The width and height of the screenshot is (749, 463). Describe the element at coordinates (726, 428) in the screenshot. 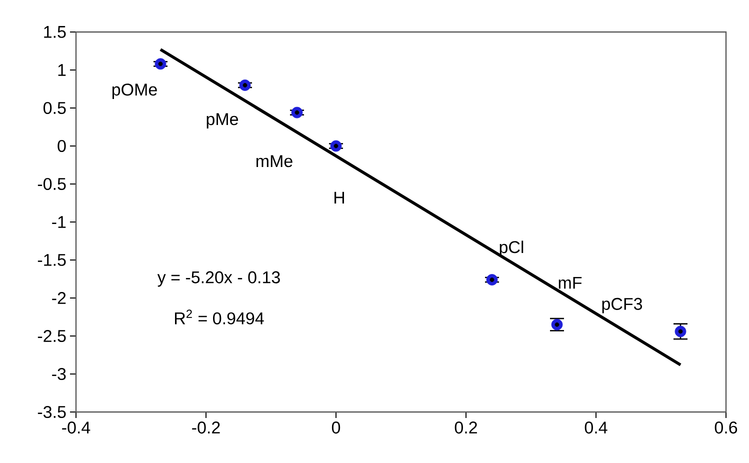

I see `x-tick-label: 0.6` at that location.